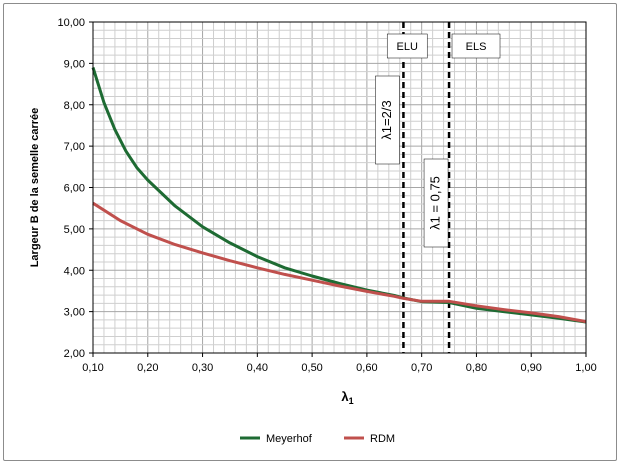  I want to click on x-tick-label: 0,30, so click(202, 368).